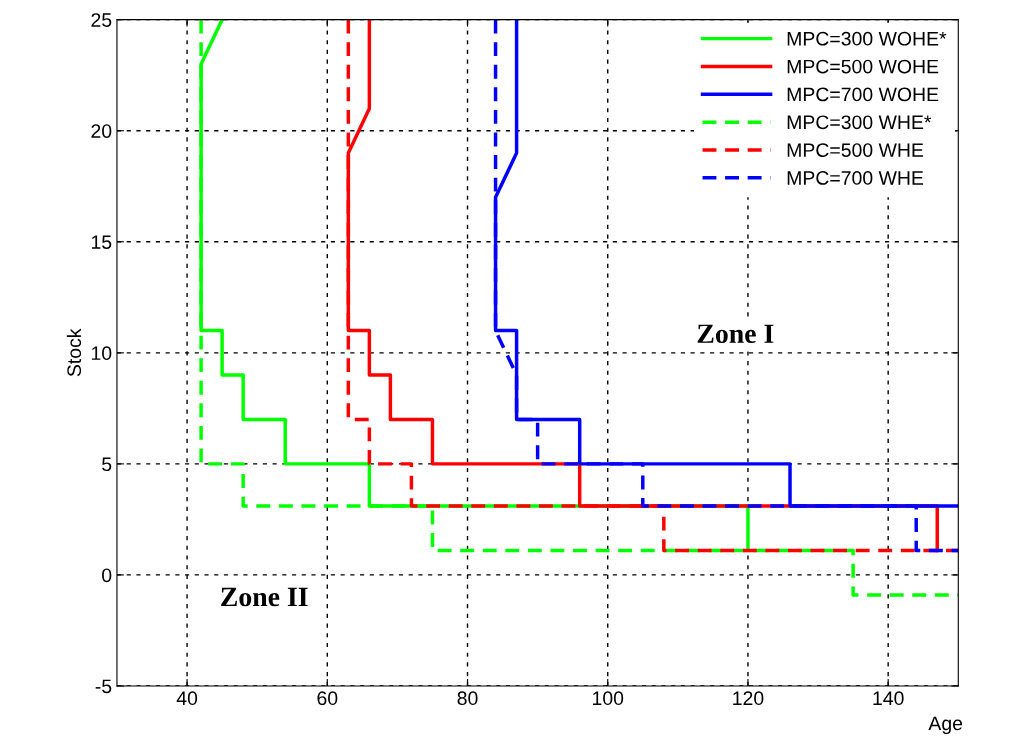  What do you see at coordinates (101, 353) in the screenshot?
I see `y-tick-label: 10` at bounding box center [101, 353].